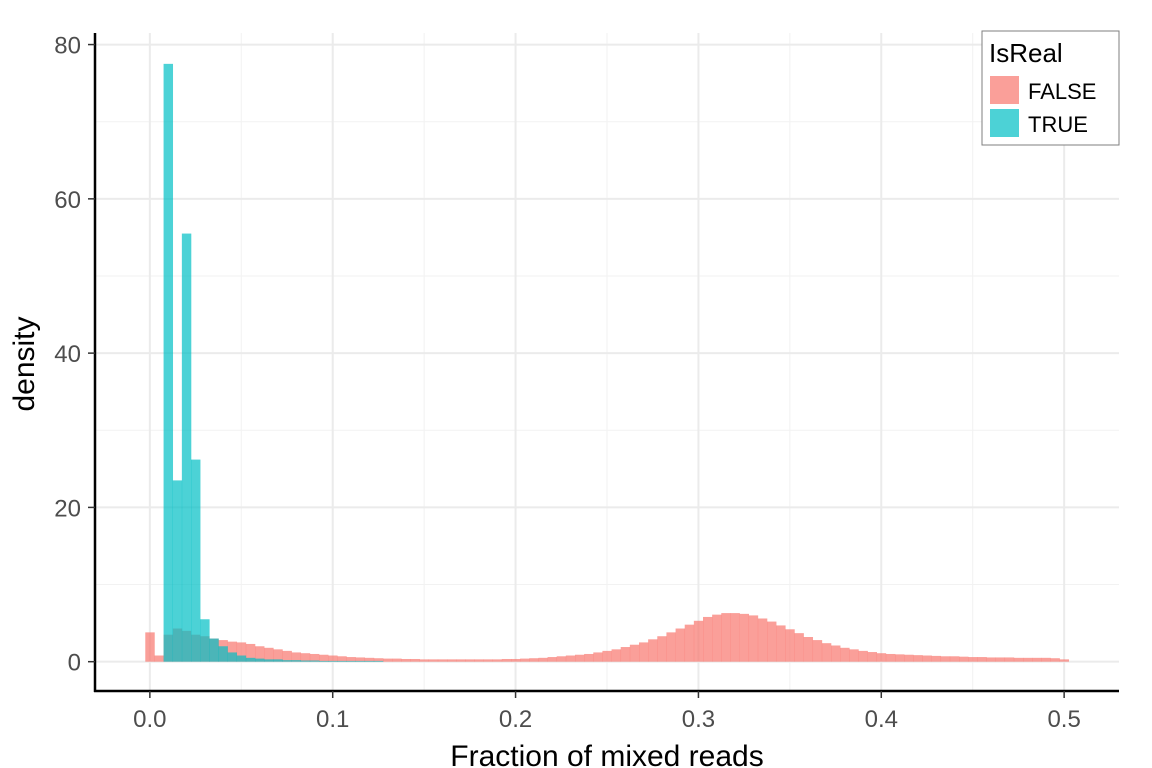 This screenshot has height=768, width=1152. I want to click on x-tick-label: 0.2, so click(515, 719).